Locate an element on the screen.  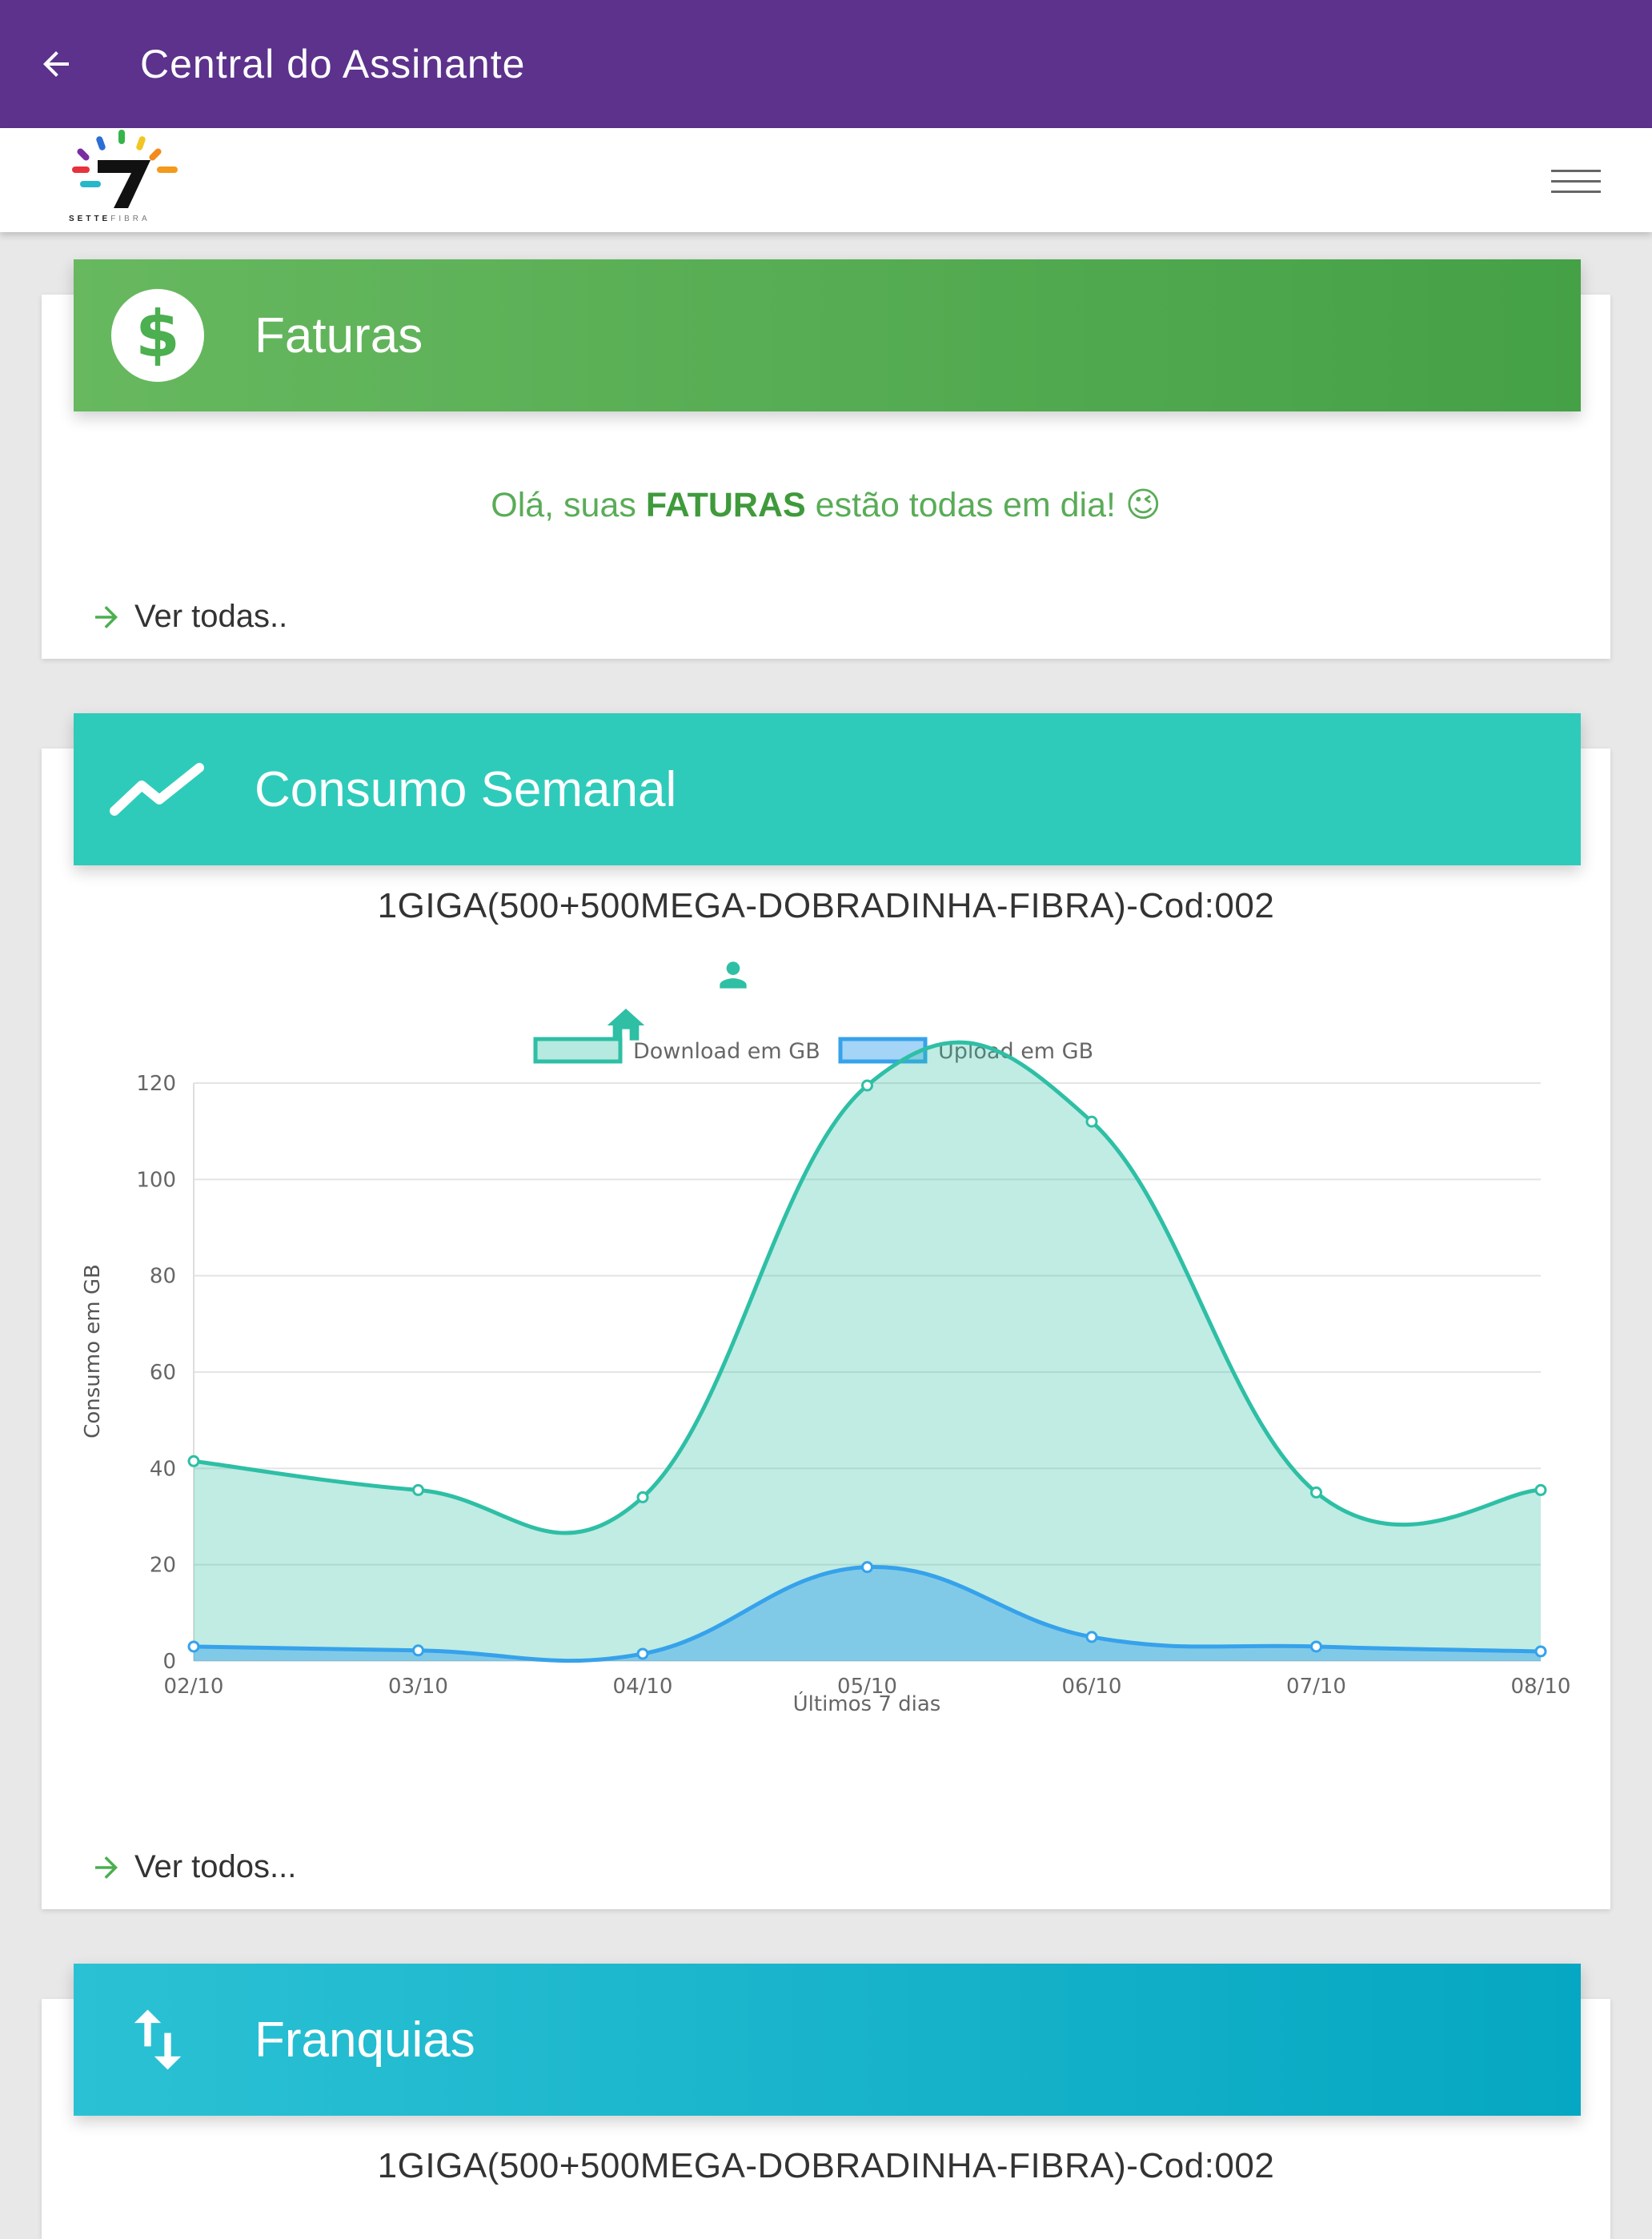
x-axis-label: Últimos 7 dias is located at coordinates (867, 1704).